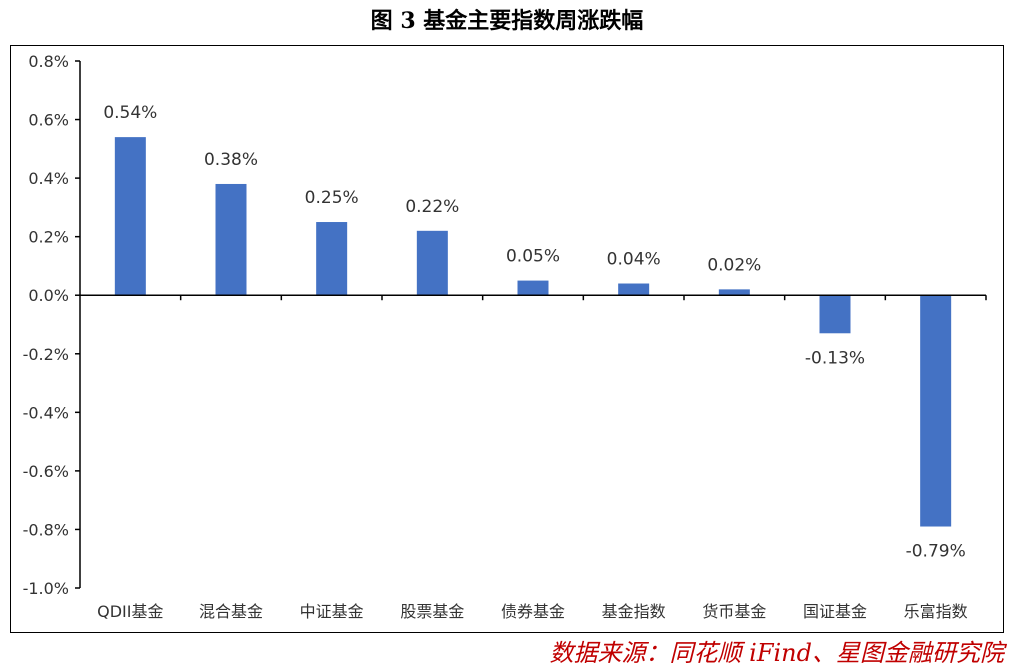 This screenshot has width=1014, height=668. Describe the element at coordinates (46, 354) in the screenshot. I see `y-tick-label: -0.2%` at that location.